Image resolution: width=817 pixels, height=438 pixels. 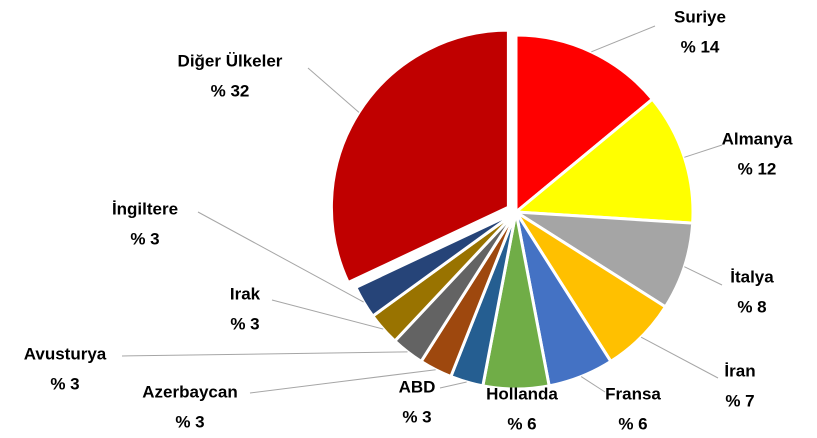 I want to click on category-label: ABD, so click(x=417, y=386).